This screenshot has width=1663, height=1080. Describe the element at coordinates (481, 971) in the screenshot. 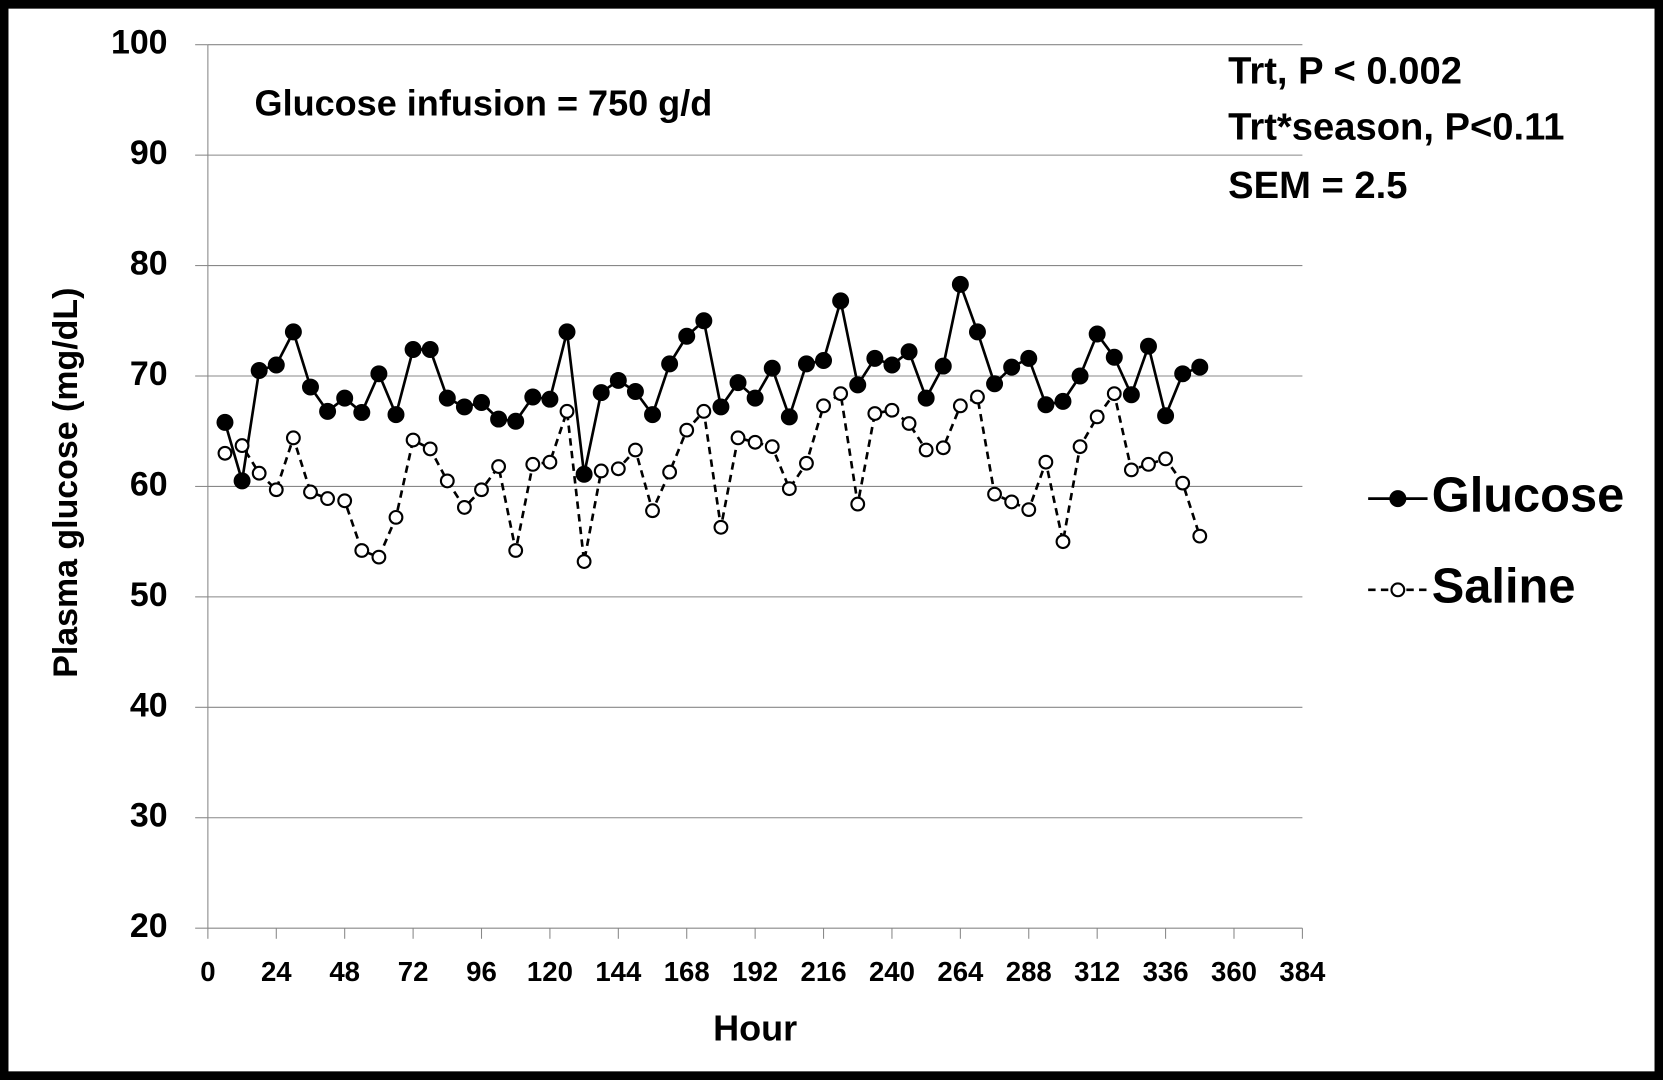

I see `x-tick-label: 96` at that location.